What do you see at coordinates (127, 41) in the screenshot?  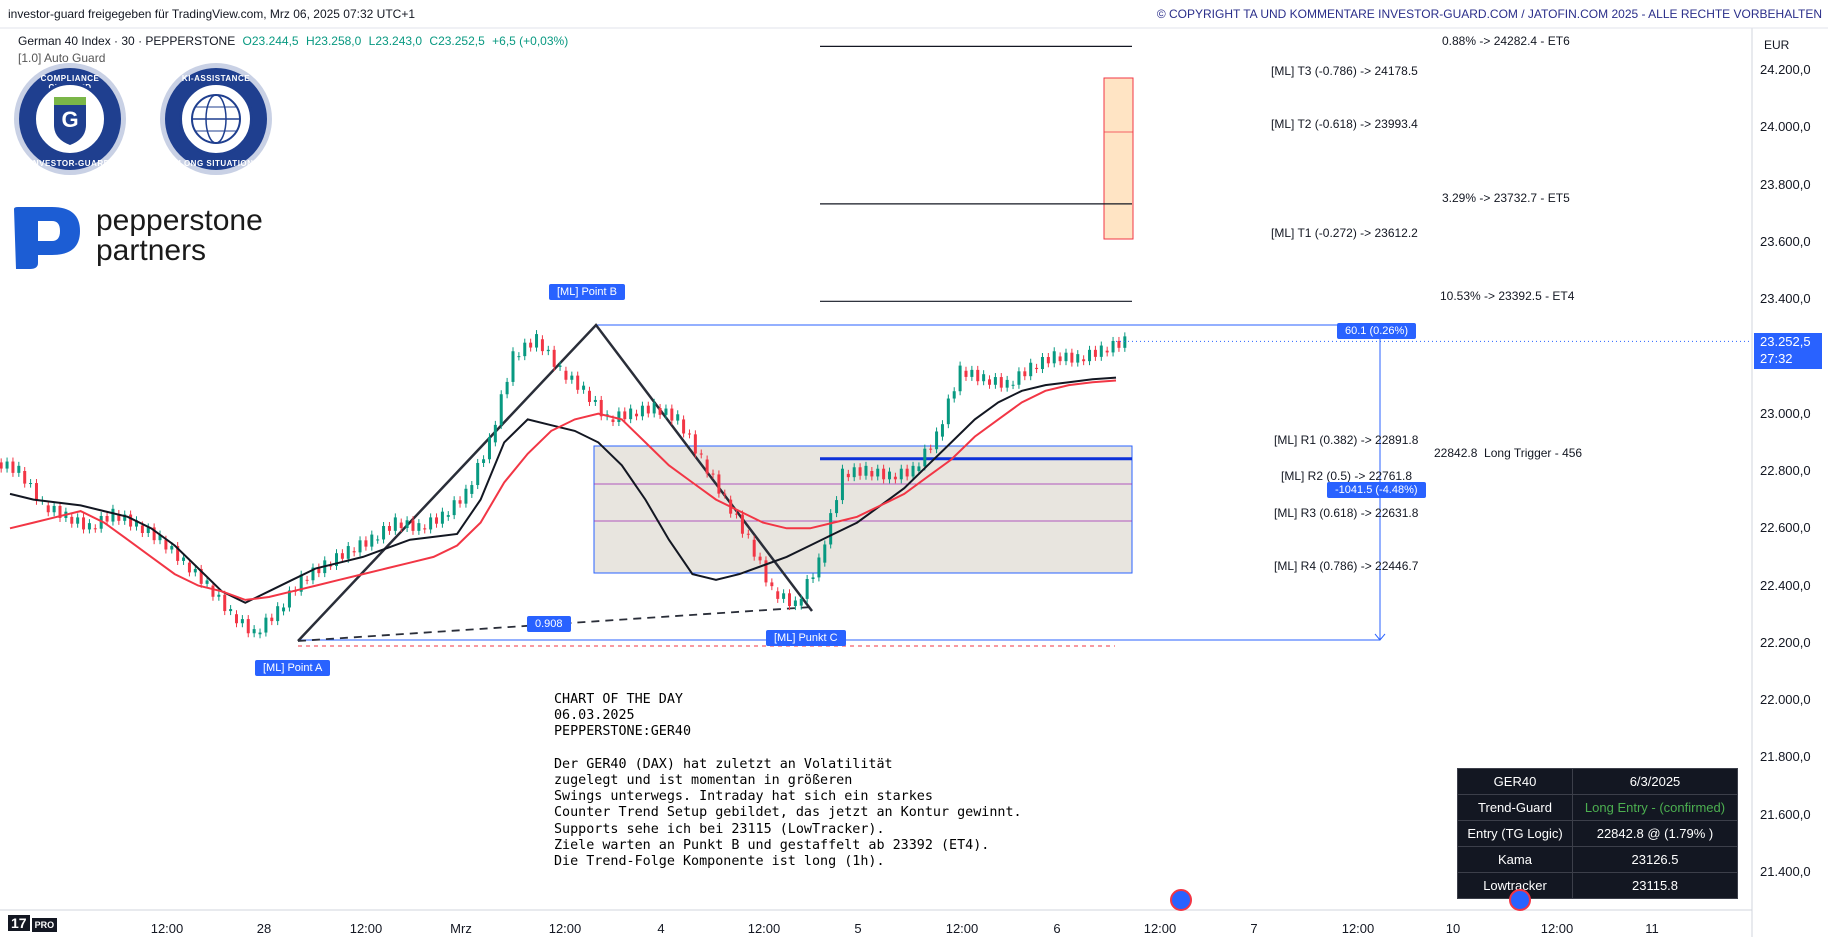 I see `symbol-name: German 40 Index · 30 · PEPPERSTONE` at bounding box center [127, 41].